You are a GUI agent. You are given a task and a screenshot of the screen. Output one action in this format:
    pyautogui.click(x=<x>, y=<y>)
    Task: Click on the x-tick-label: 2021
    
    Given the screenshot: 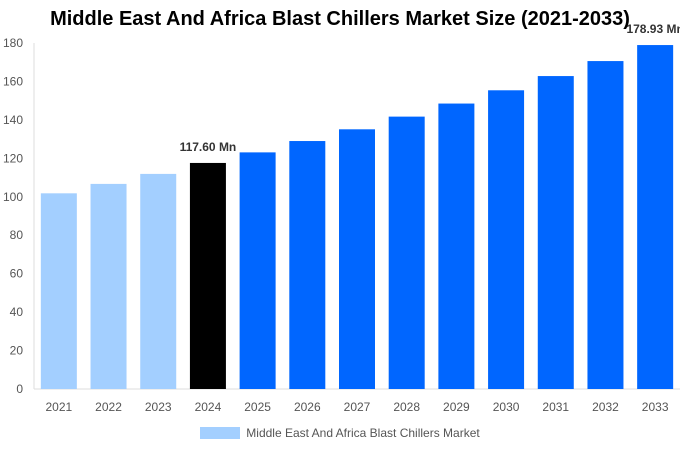 What is the action you would take?
    pyautogui.click(x=58, y=407)
    